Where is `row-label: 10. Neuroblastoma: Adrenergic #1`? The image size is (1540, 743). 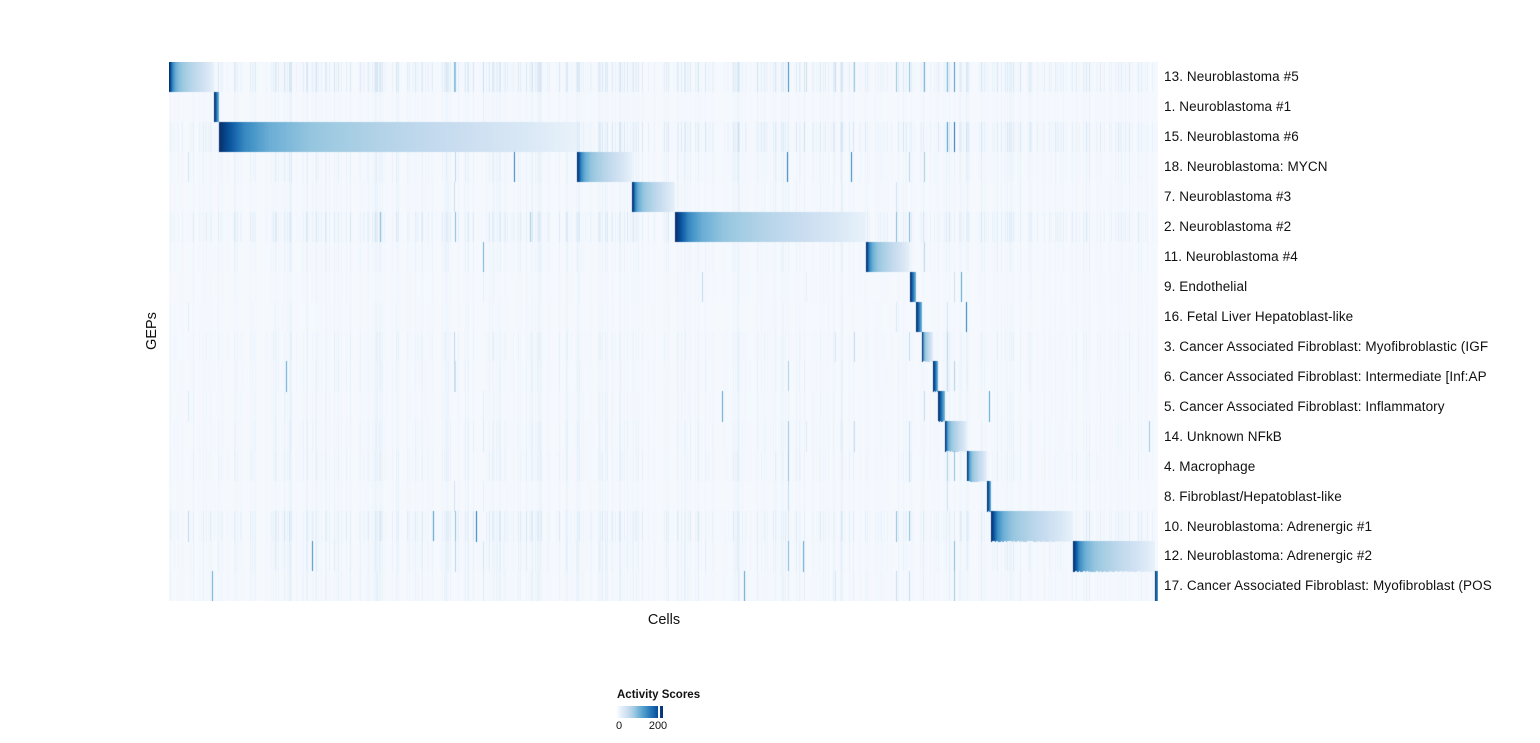
row-label: 10. Neuroblastoma: Adrenergic #1 is located at coordinates (1268, 526).